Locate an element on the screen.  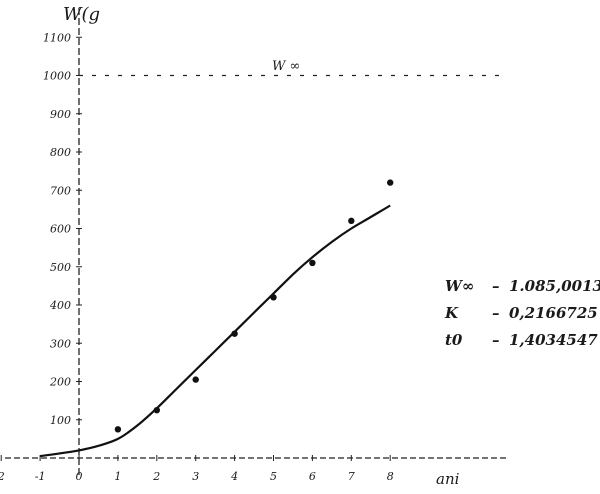
x-axis-label: ani is located at coordinates (448, 479).